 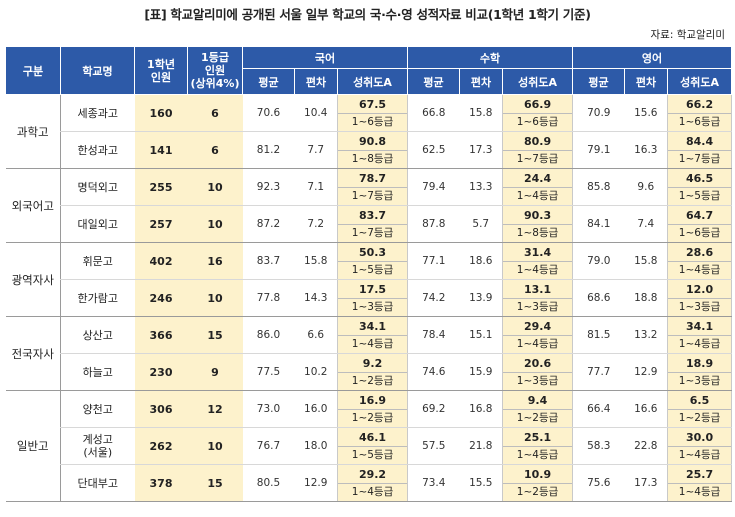 What do you see at coordinates (700, 113) in the screenshot?
I see `eng-achievement-a: 66.2 1~6등급` at bounding box center [700, 113].